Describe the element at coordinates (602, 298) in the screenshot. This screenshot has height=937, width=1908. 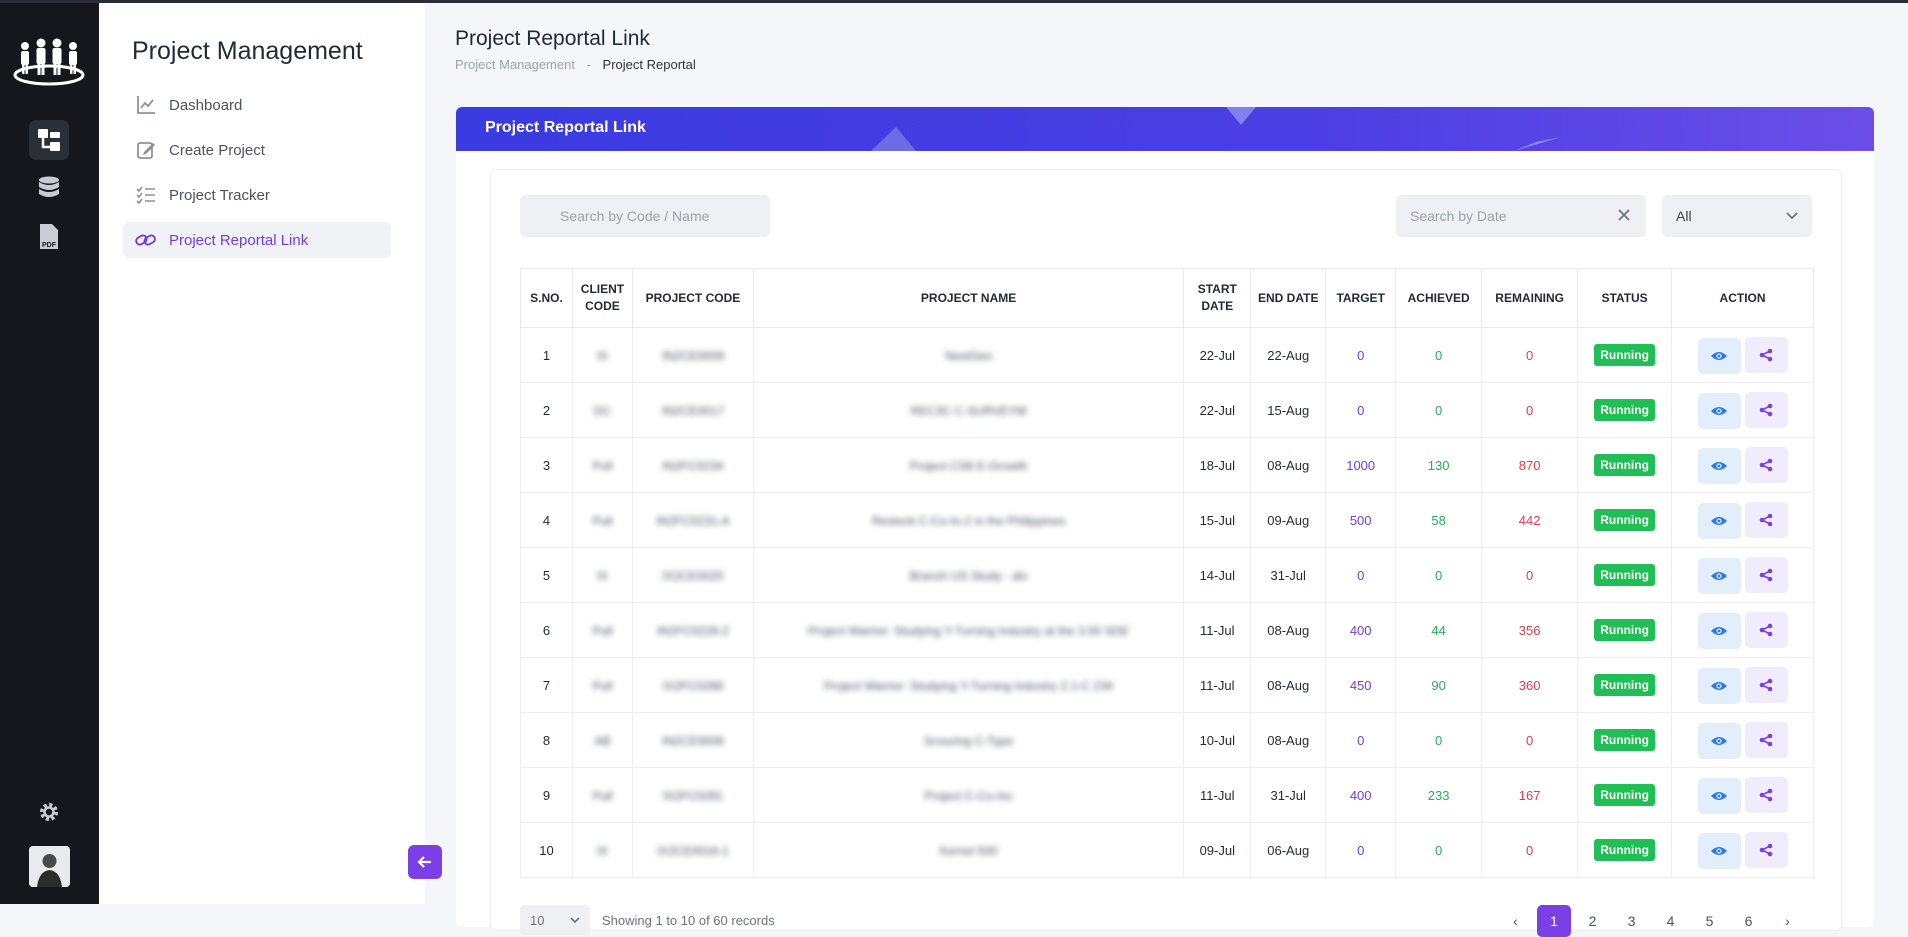
I see `col-client-code: CLIENT CODE` at that location.